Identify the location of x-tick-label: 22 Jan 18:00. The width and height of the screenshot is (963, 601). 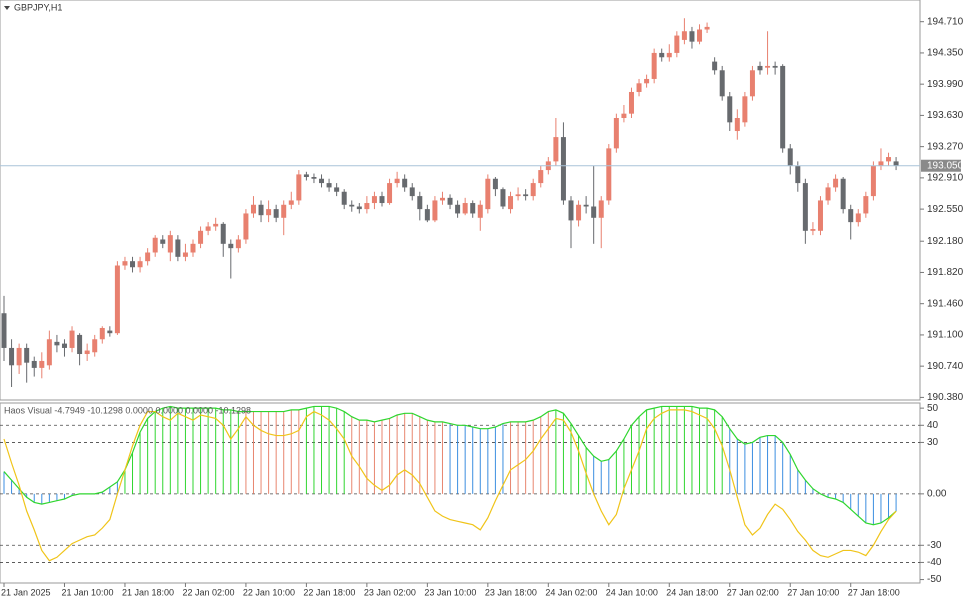
(329, 592).